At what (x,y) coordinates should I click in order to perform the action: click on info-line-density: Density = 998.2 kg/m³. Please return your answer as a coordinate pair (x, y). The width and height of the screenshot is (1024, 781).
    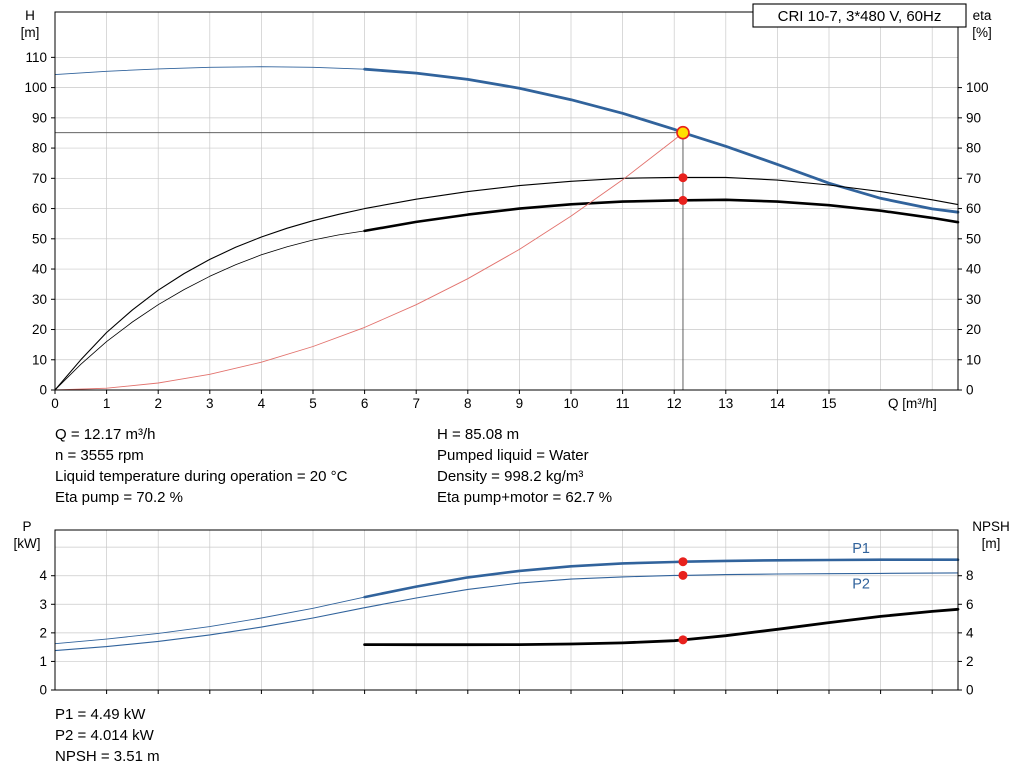
    Looking at the image, I should click on (510, 476).